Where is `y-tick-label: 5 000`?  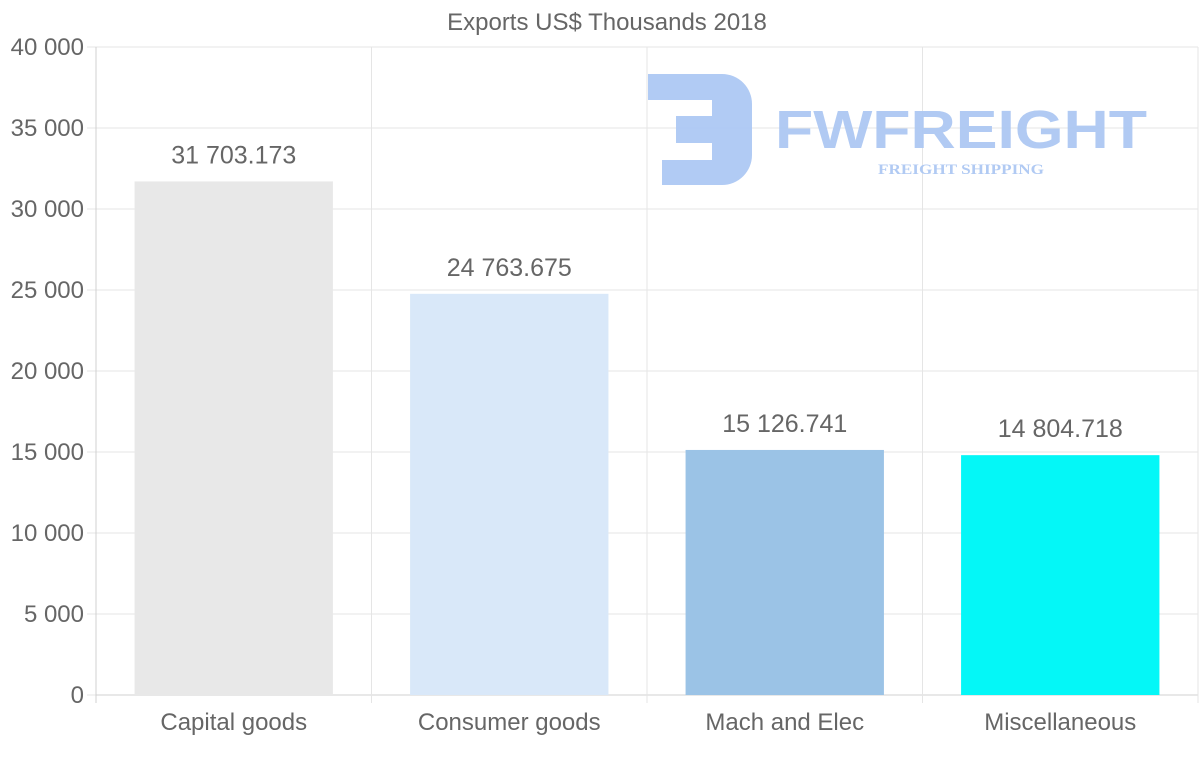 y-tick-label: 5 000 is located at coordinates (54, 614).